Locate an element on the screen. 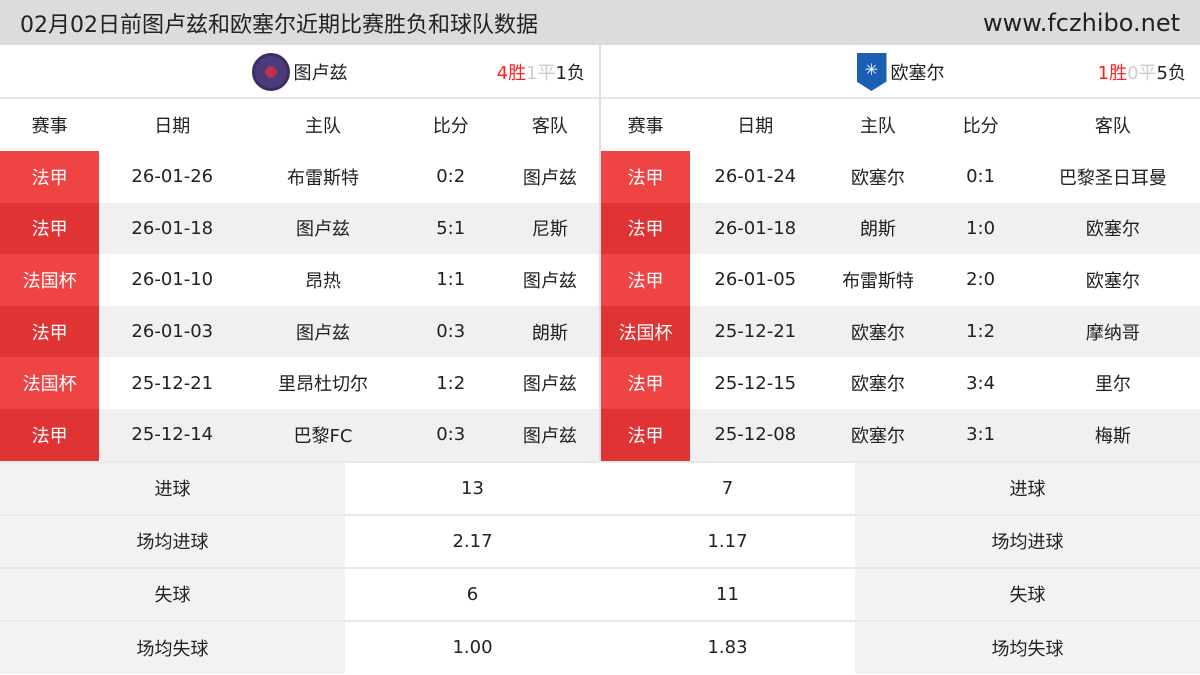 The height and width of the screenshot is (675, 1200). losses: 1负 is located at coordinates (570, 73).